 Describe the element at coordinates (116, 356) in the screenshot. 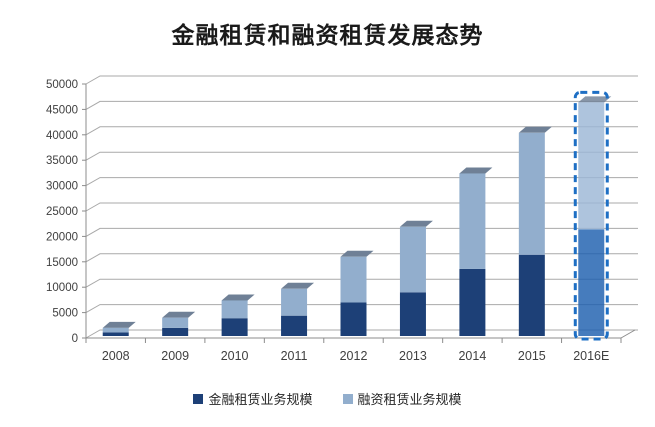

I see `x-axis-label: 2008` at that location.